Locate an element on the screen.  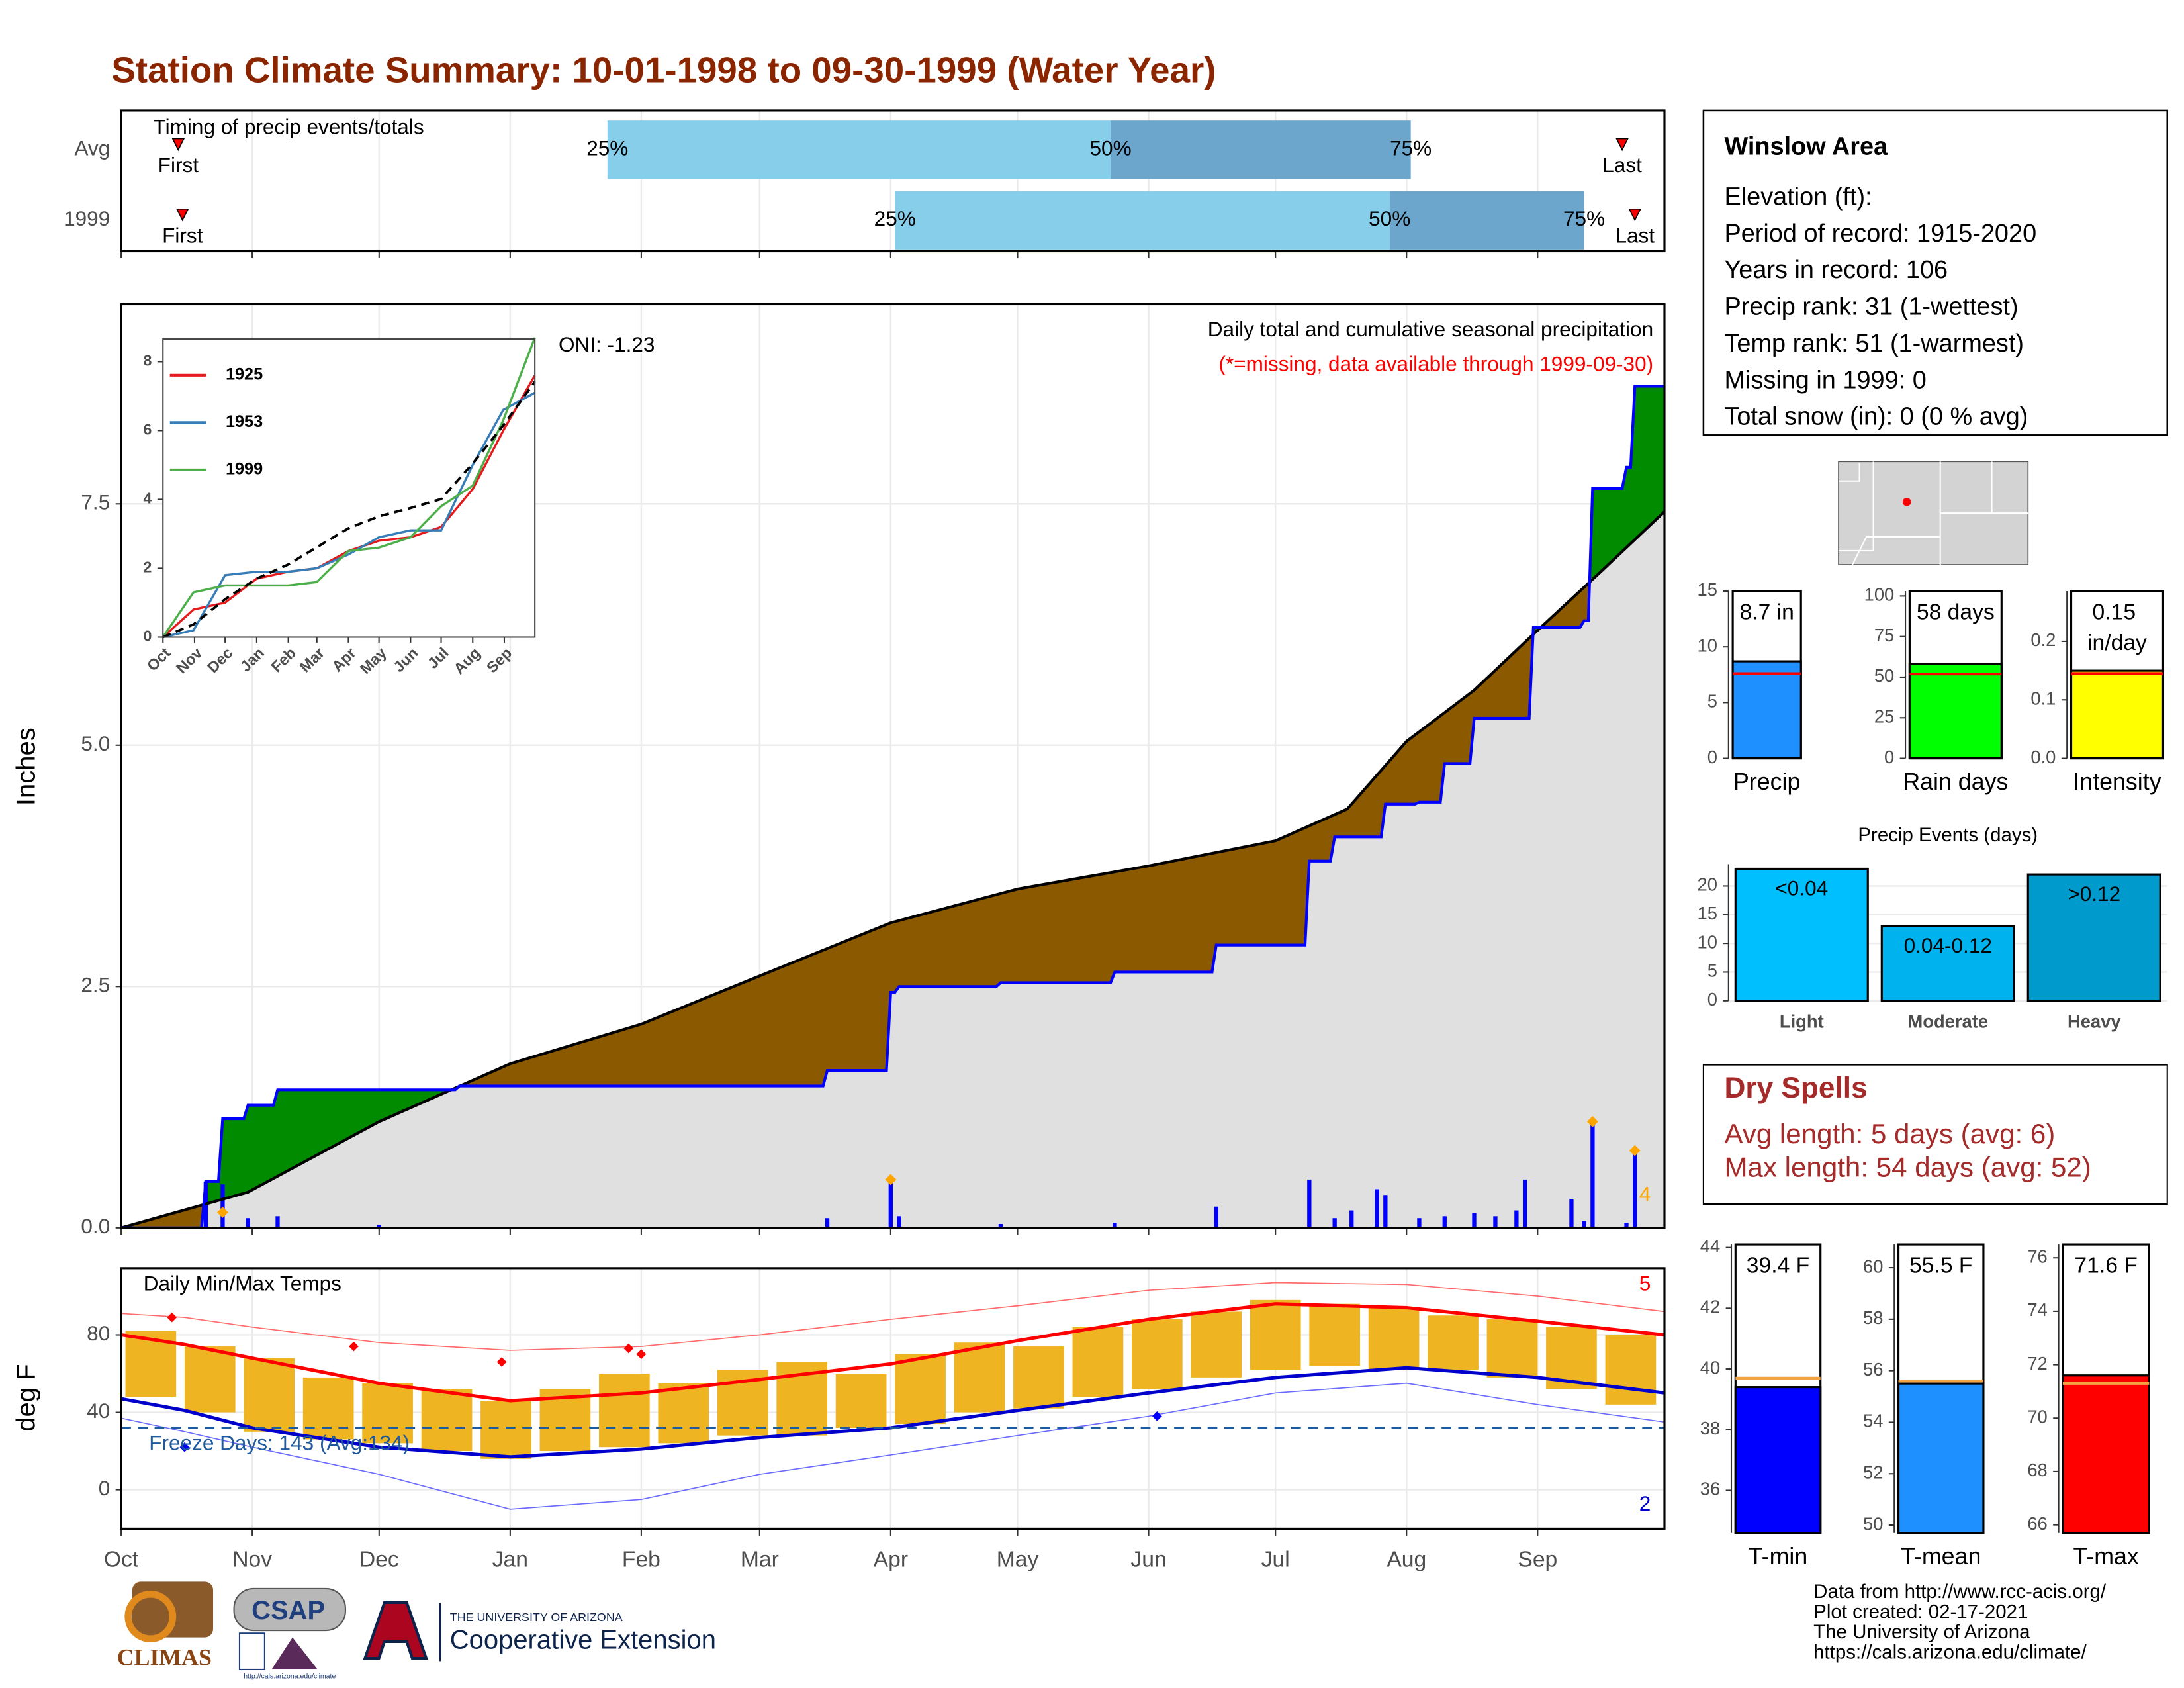
y-tick-label: 15 is located at coordinates (1707, 913).